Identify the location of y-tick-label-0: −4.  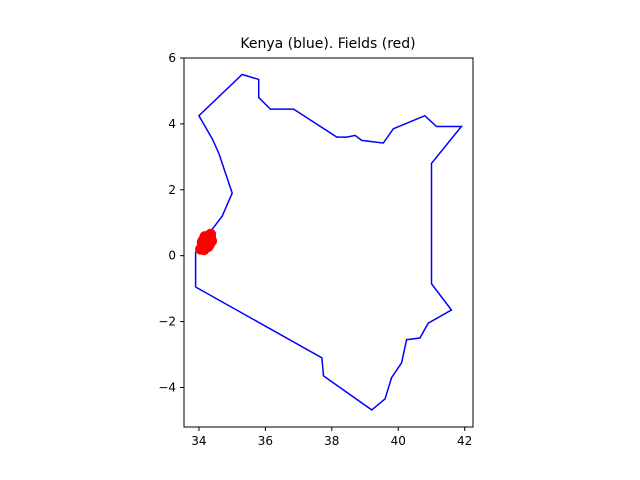
(167, 387).